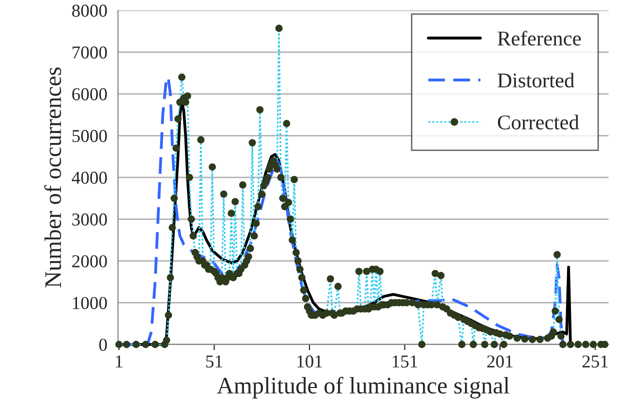  I want to click on y-tick-label: 6000, so click(89, 94).